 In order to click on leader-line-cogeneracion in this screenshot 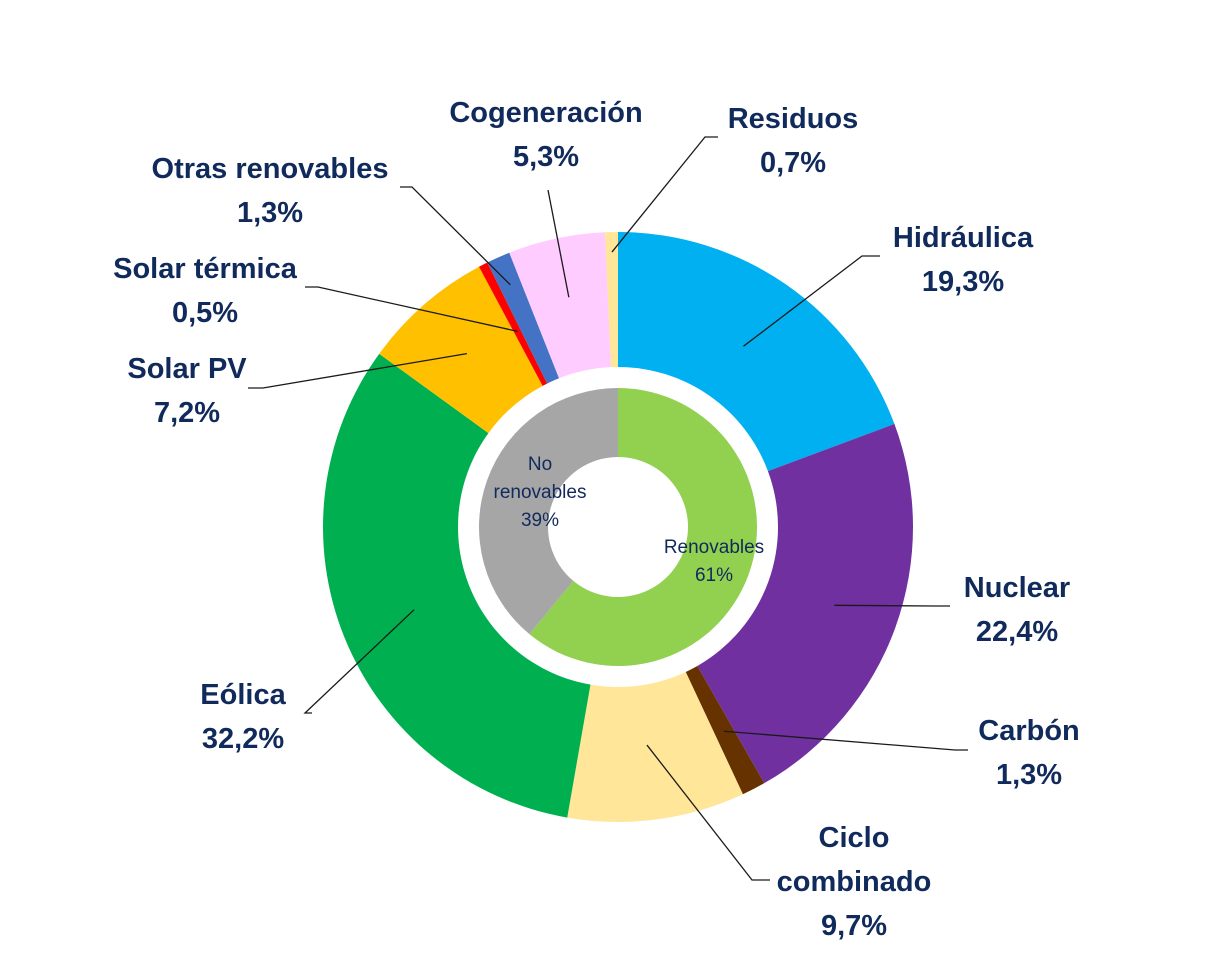, I will do `click(558, 243)`.